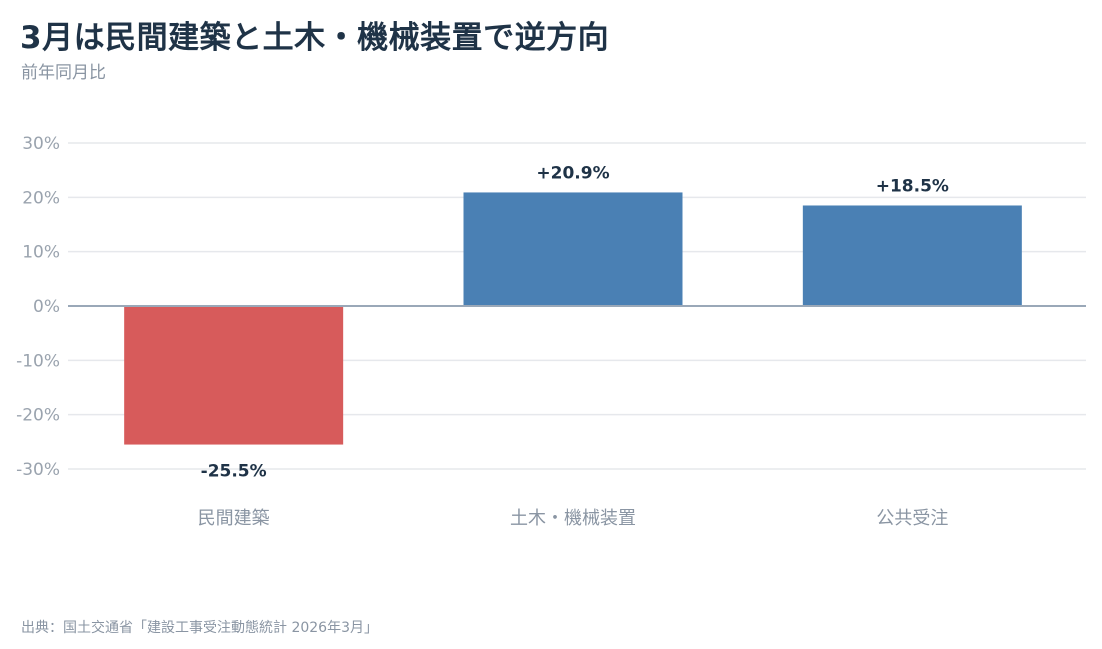  I want to click on data-label: -25.5%, so click(234, 472).